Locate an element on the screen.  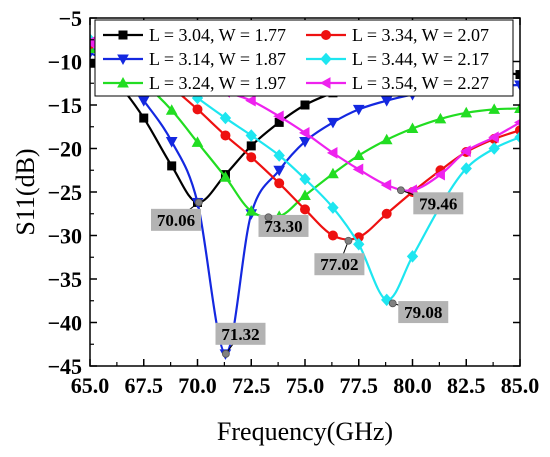
legend-label: L = 3.04, W = 1.77 is located at coordinates (217, 35).